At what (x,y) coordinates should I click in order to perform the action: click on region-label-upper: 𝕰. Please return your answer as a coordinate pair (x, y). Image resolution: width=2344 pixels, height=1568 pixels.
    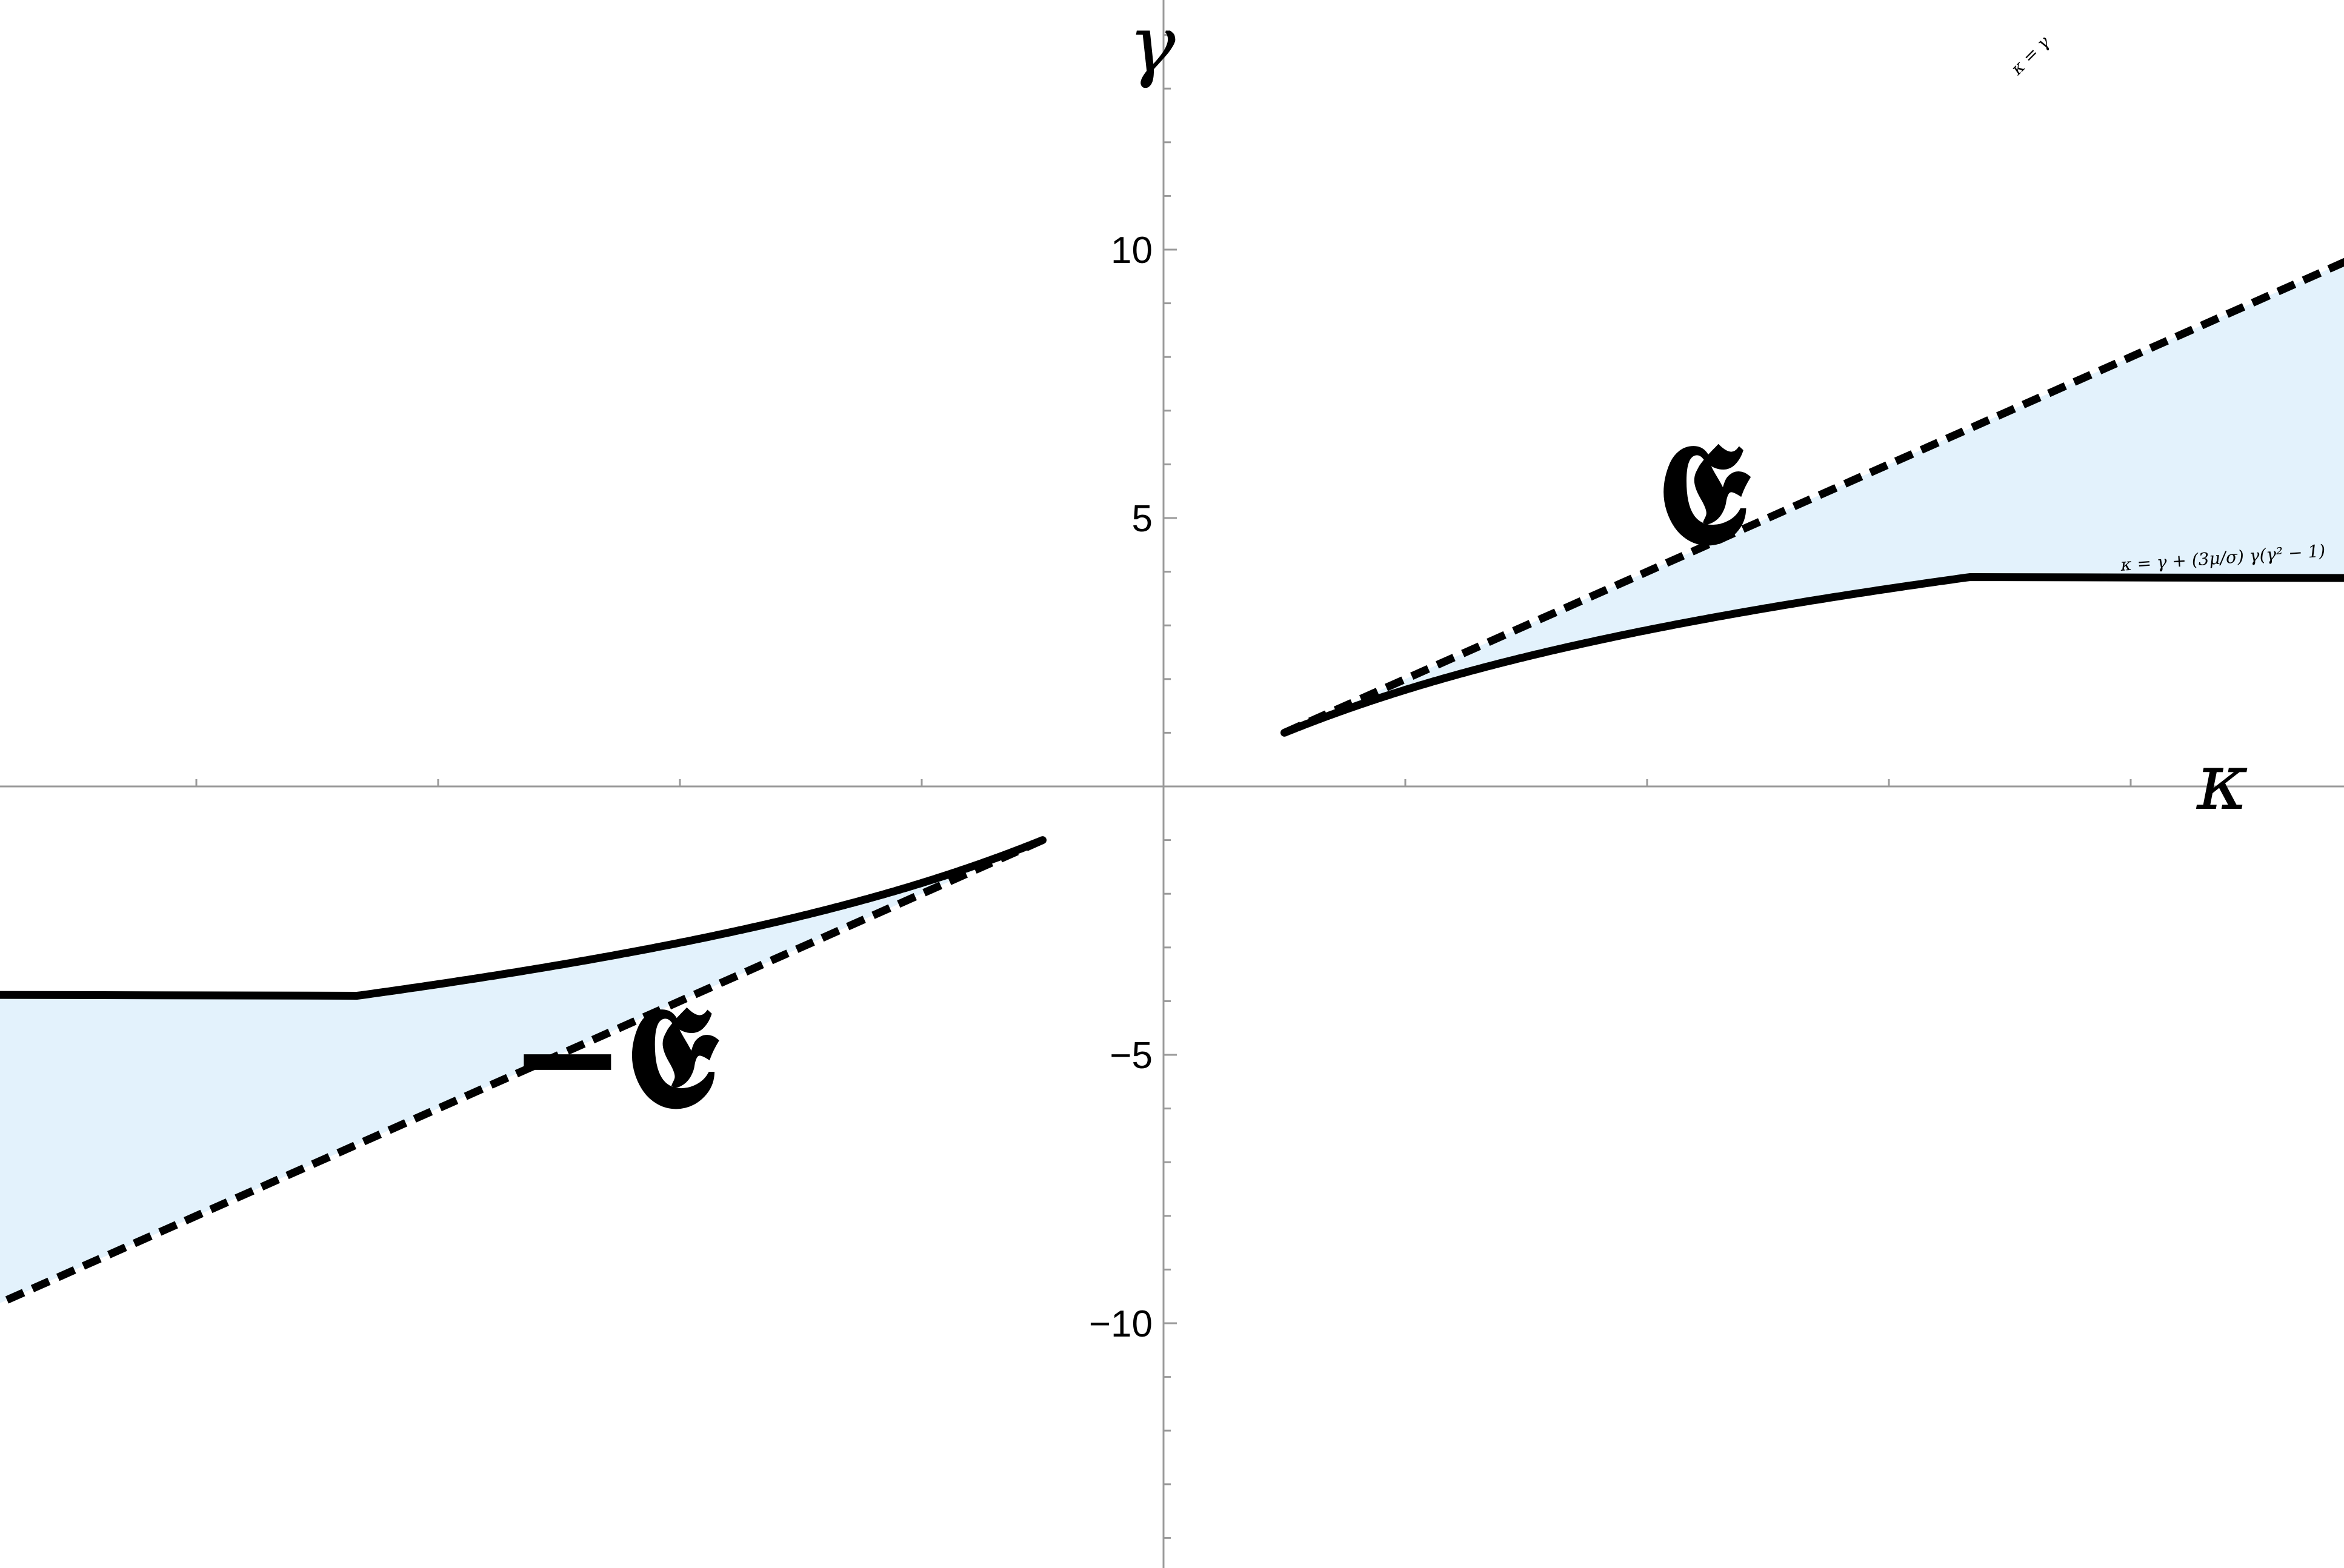
    Looking at the image, I should click on (1704, 494).